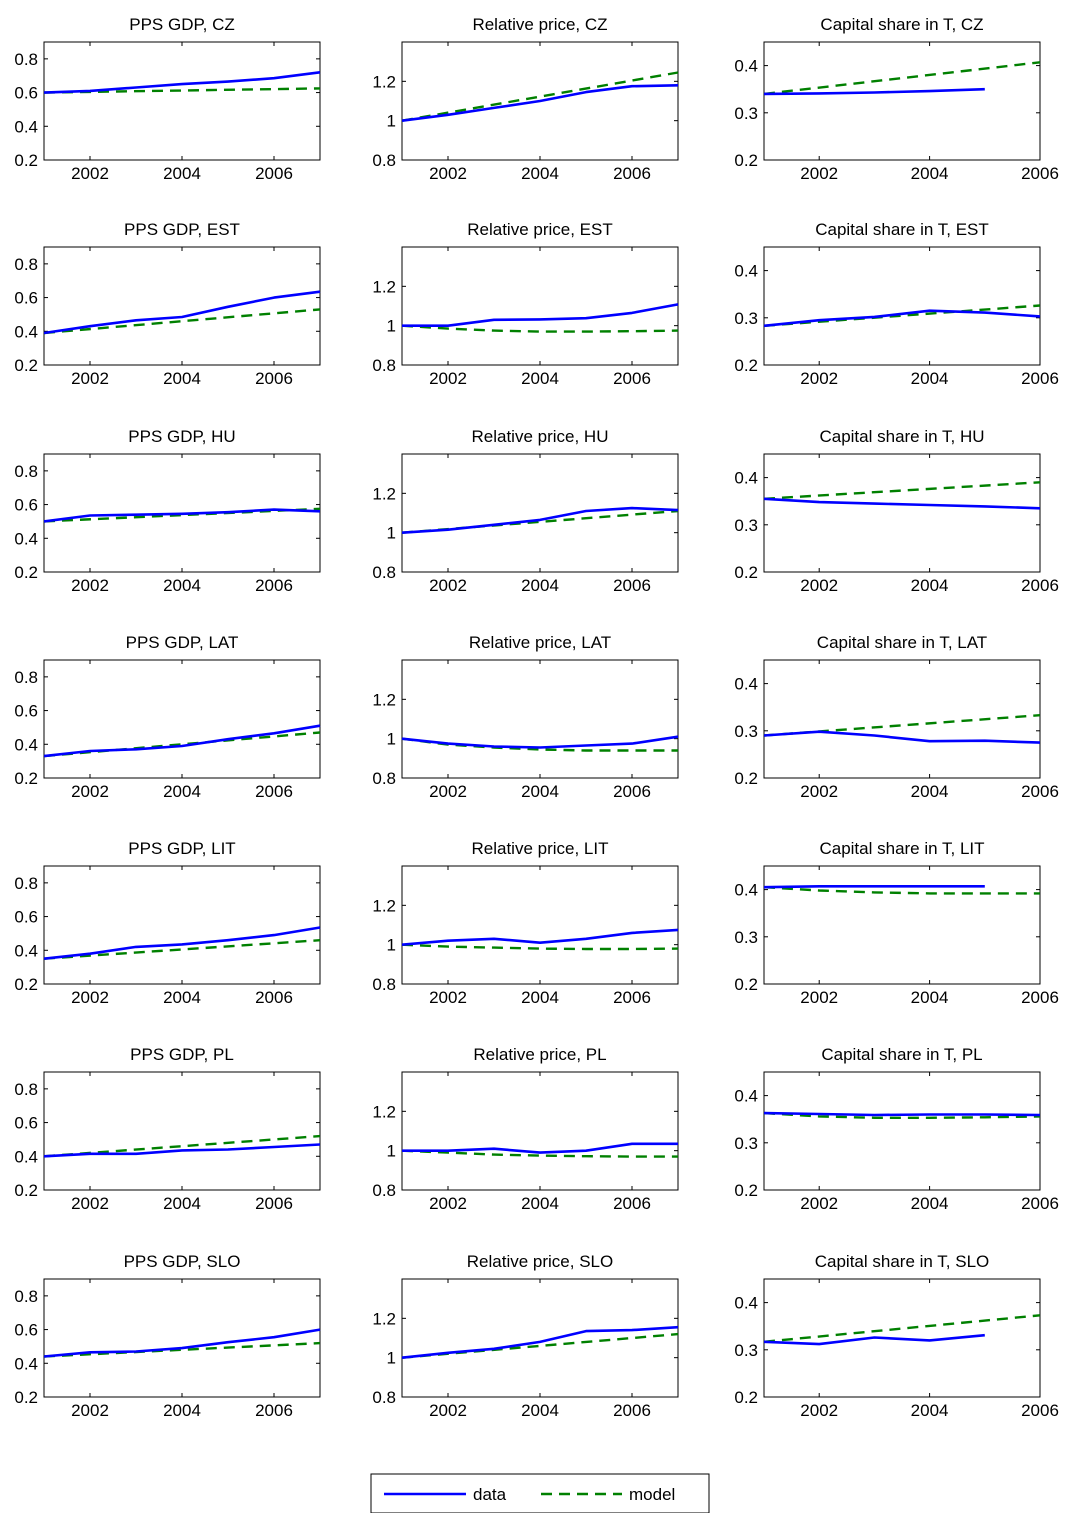 The image size is (1065, 1513). What do you see at coordinates (525, 1129) in the screenshot?
I see `chart-panel: Relative price, PL 2002 2004 2006 0.8 1 1.2` at bounding box center [525, 1129].